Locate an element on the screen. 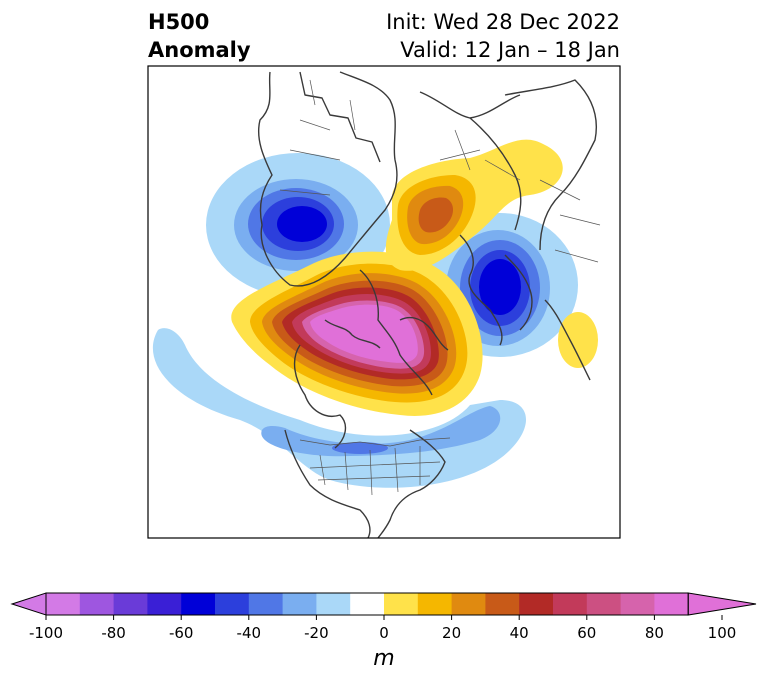  colorbar-extend-high is located at coordinates (722, 604).